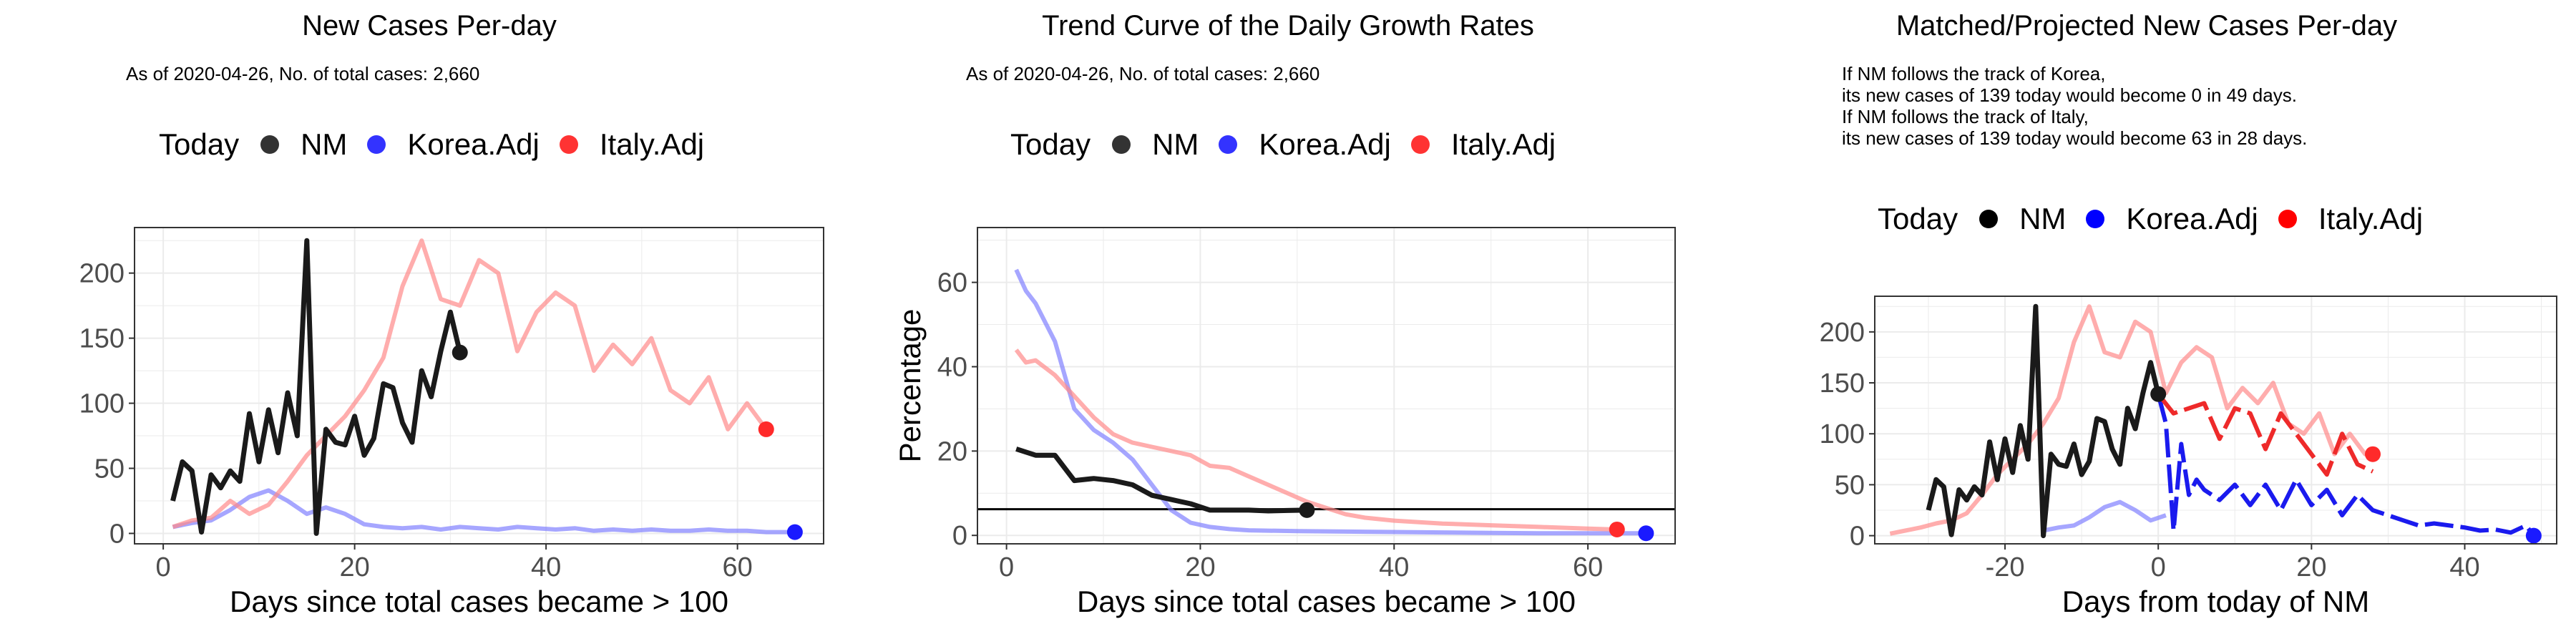  I want to click on chart-title: New Cases Per-day, so click(429, 26).